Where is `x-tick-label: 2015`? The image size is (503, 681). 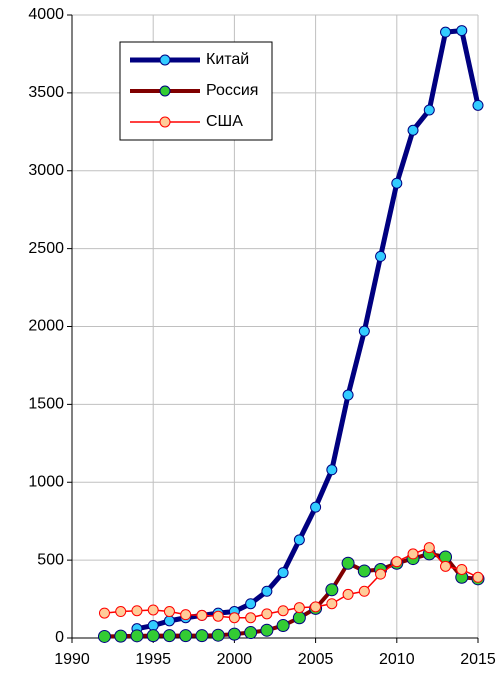 x-tick-label: 2015 is located at coordinates (478, 659).